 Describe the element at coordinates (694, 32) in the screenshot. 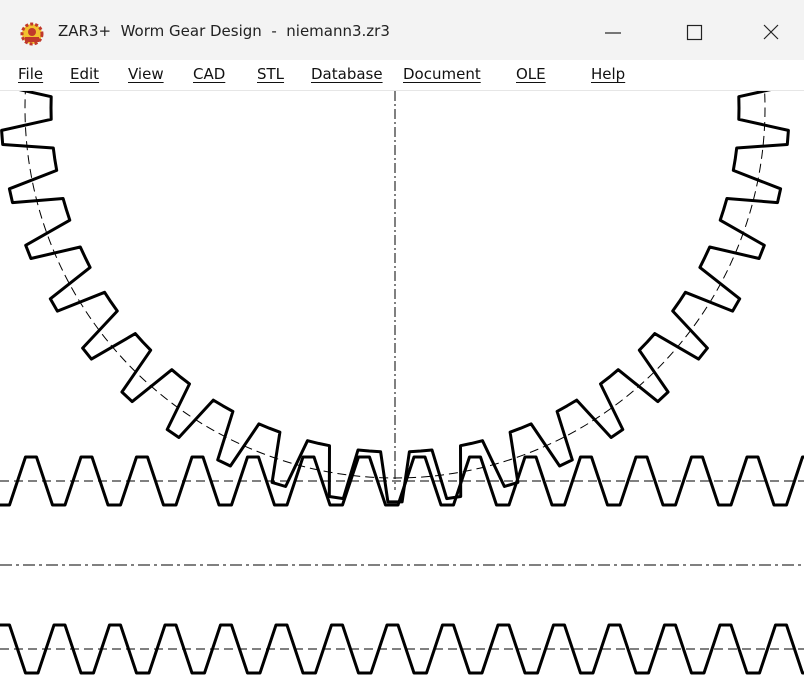

I see `maximize-button` at that location.